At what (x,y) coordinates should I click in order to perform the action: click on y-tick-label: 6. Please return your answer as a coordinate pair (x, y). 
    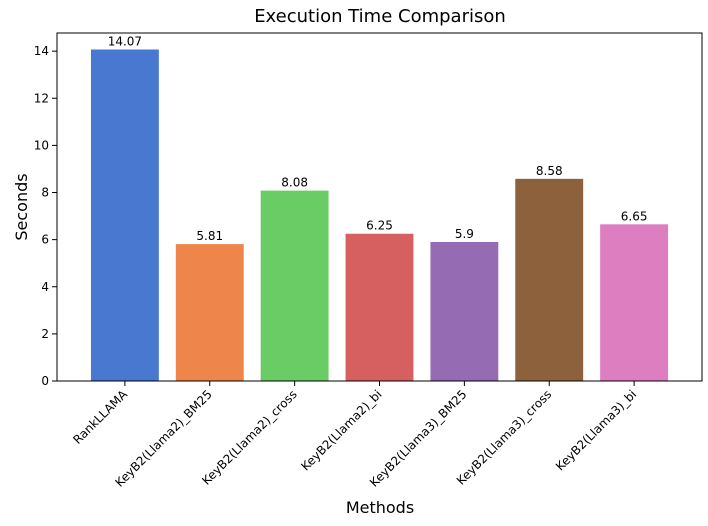
    Looking at the image, I should click on (45, 240).